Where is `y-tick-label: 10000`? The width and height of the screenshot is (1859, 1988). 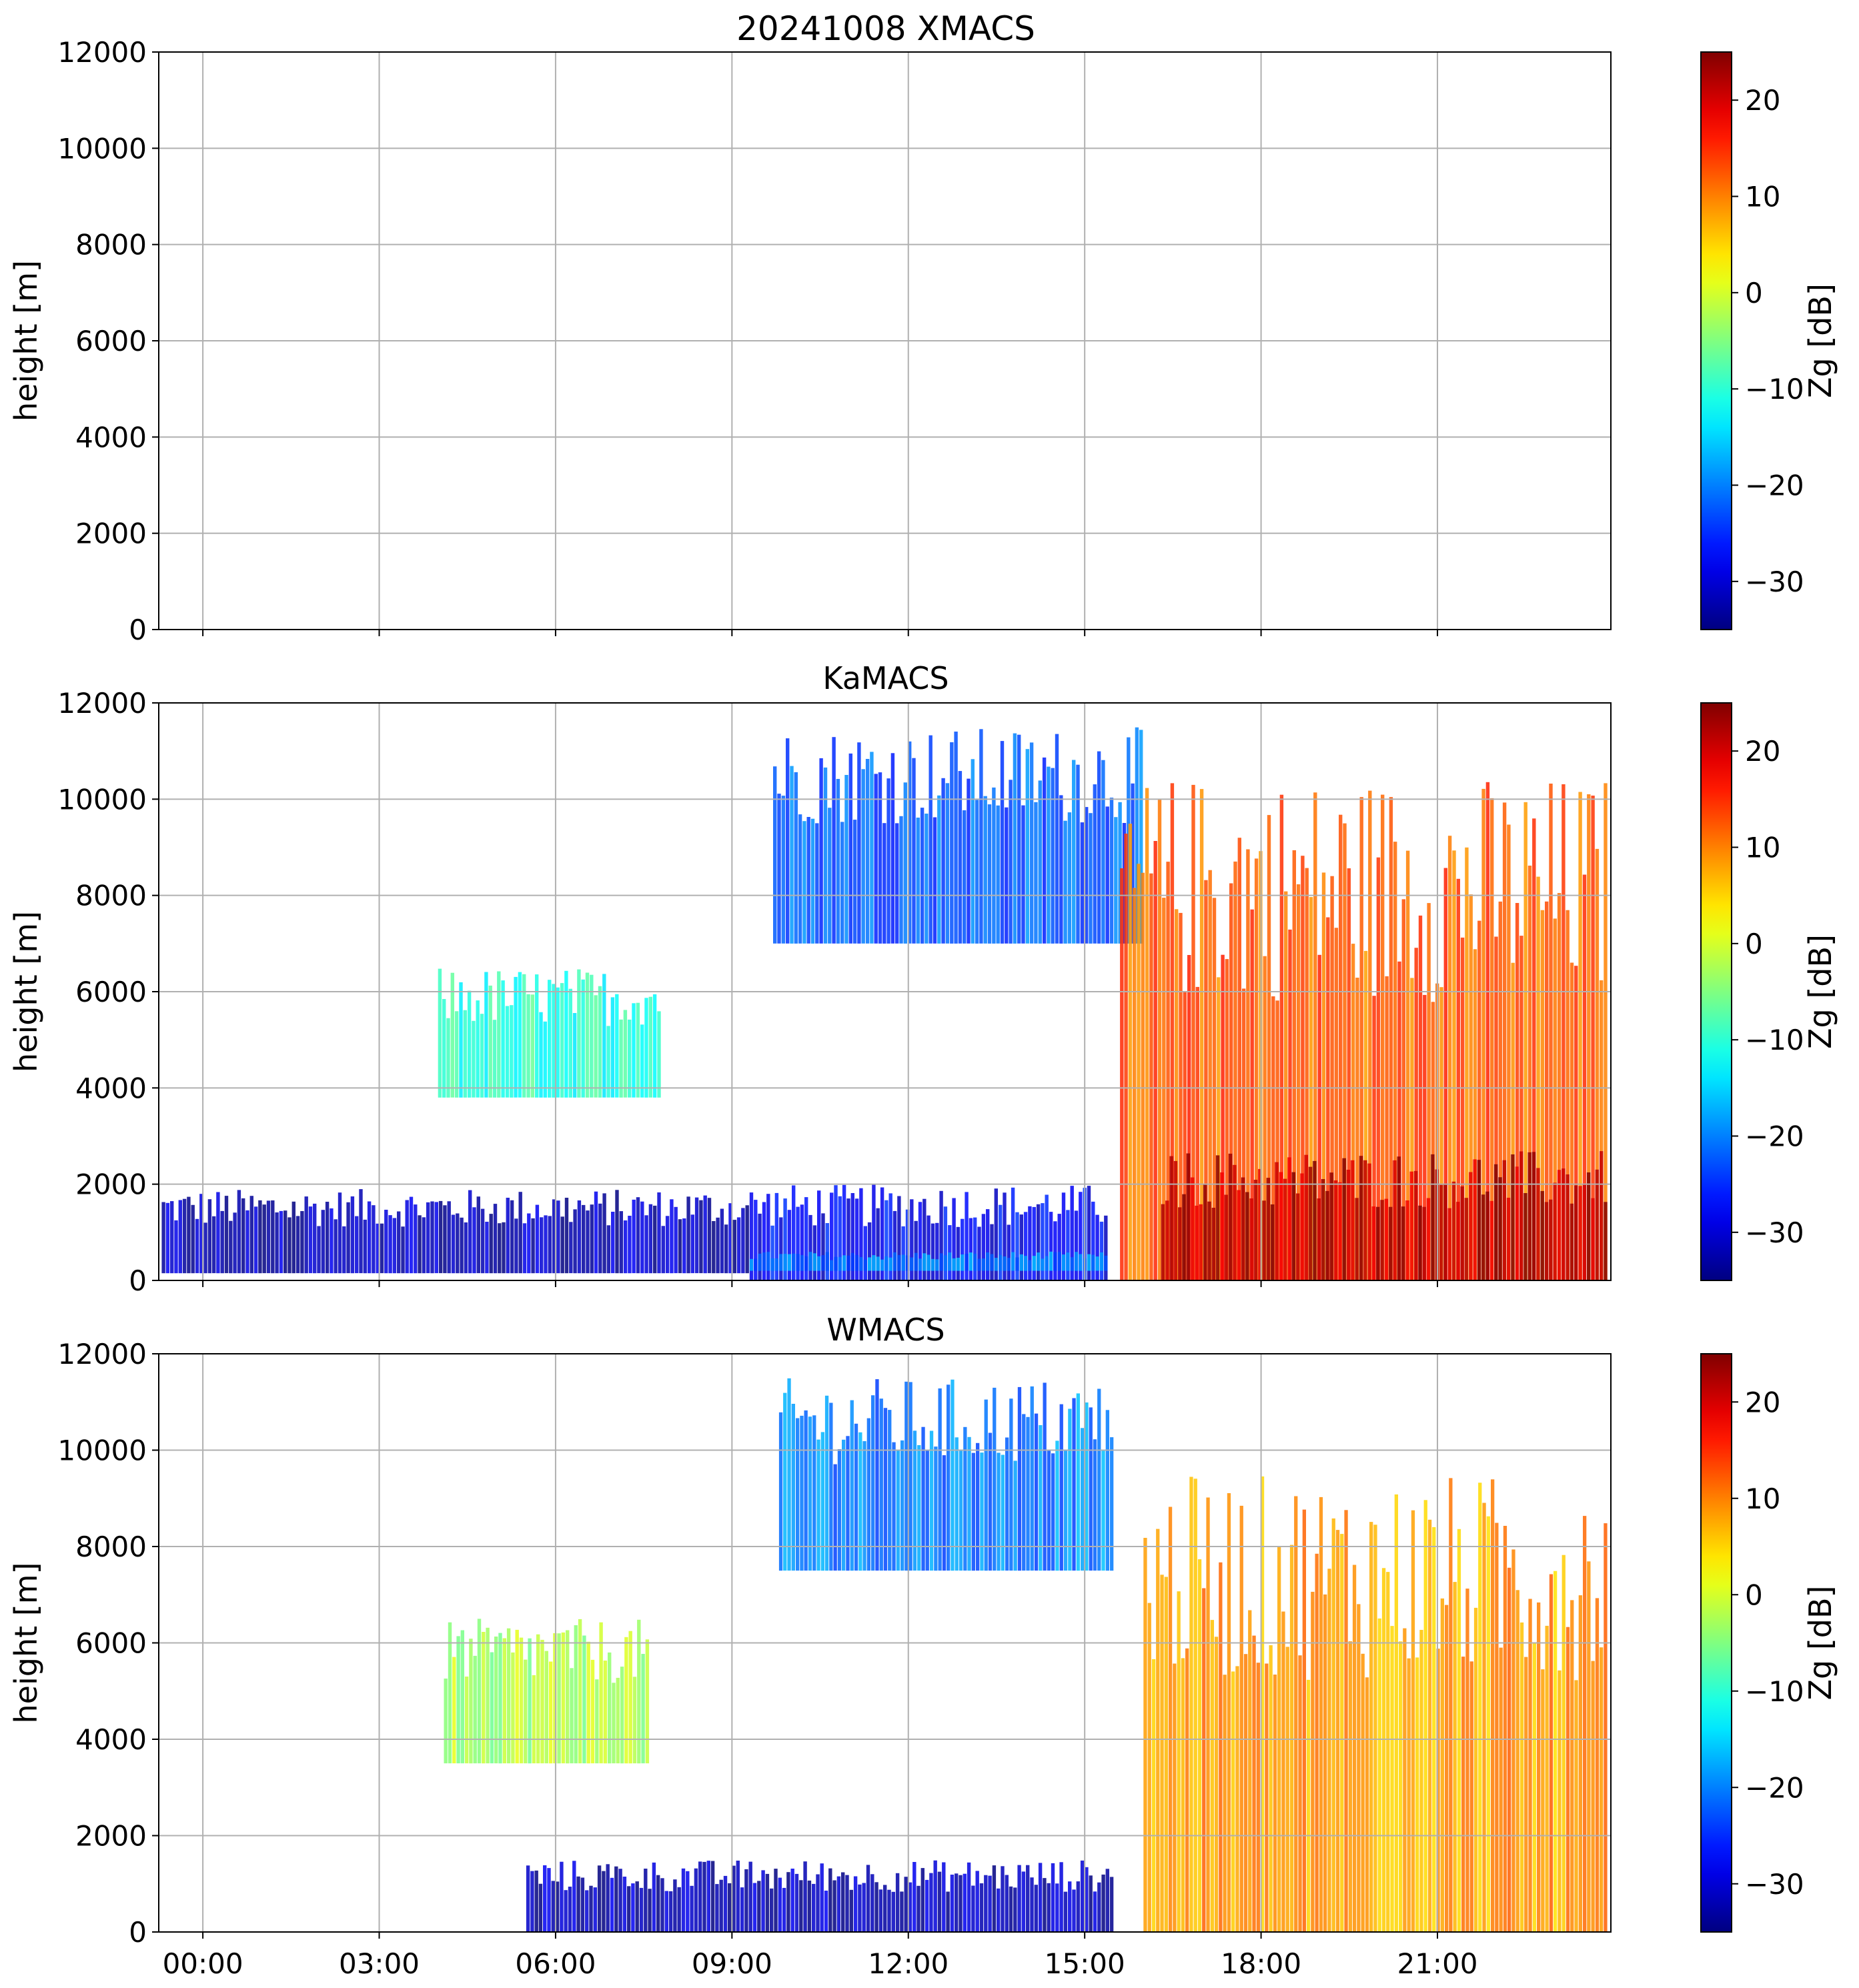
y-tick-label: 10000 is located at coordinates (102, 1450).